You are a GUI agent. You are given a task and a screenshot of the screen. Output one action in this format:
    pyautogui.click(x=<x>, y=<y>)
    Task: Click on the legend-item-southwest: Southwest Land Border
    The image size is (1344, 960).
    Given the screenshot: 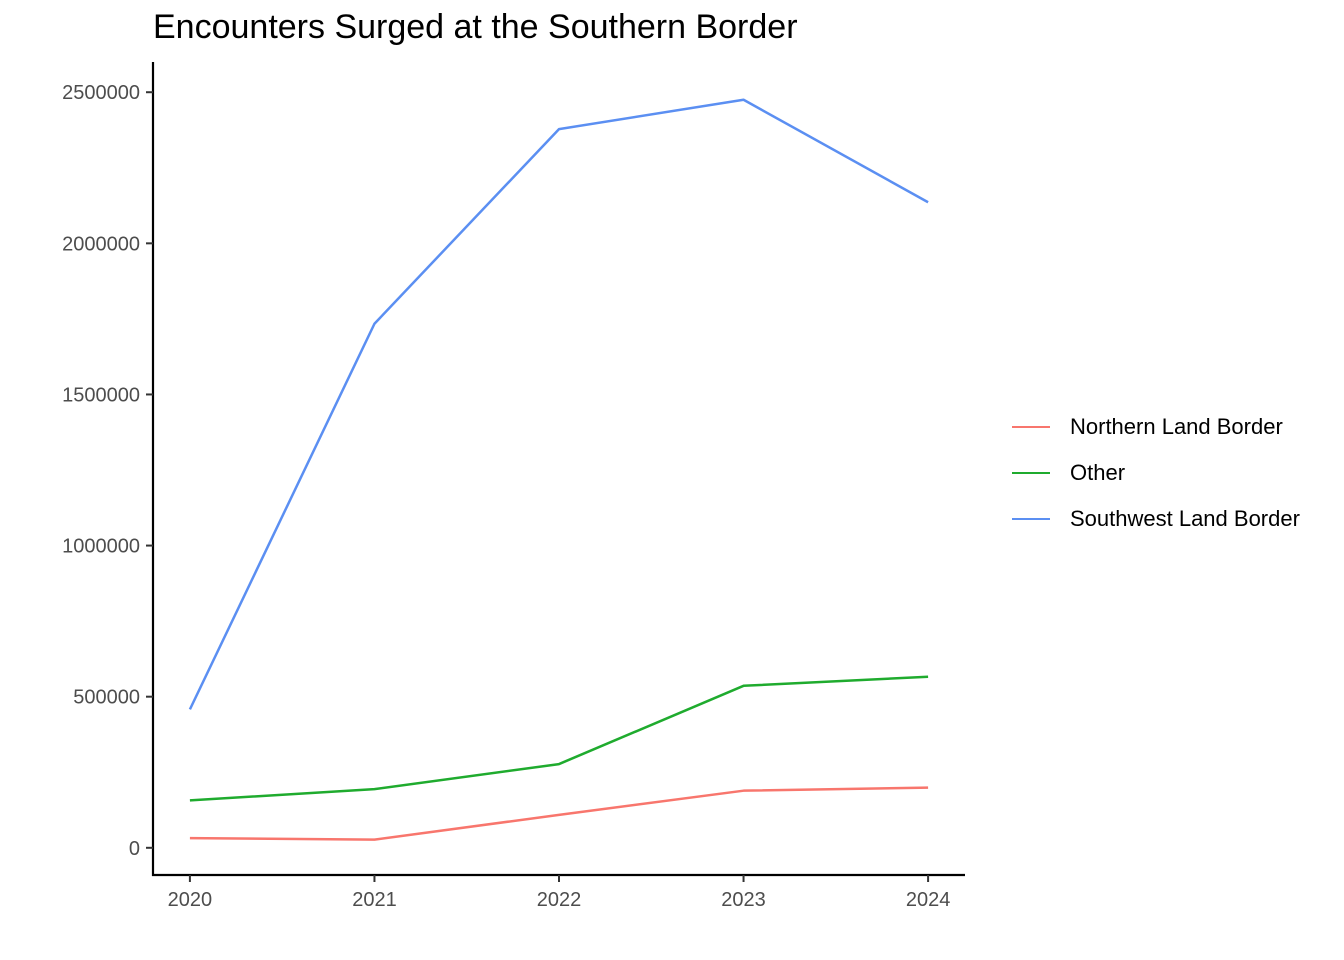 What is the action you would take?
    pyautogui.click(x=1156, y=519)
    